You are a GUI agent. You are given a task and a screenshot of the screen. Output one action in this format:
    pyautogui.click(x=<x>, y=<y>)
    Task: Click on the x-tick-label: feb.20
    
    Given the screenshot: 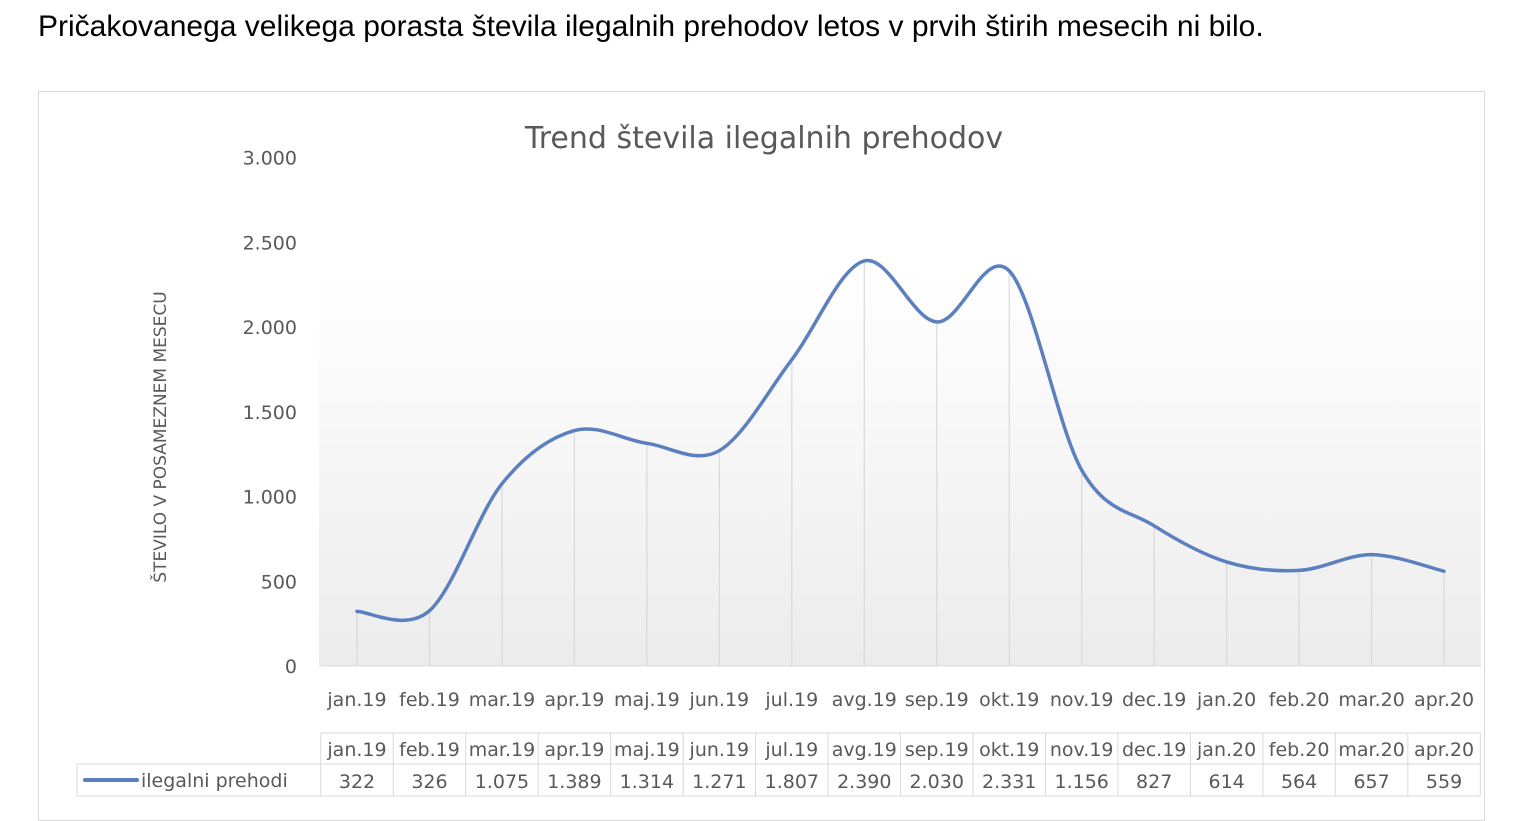 What is the action you would take?
    pyautogui.click(x=1299, y=700)
    